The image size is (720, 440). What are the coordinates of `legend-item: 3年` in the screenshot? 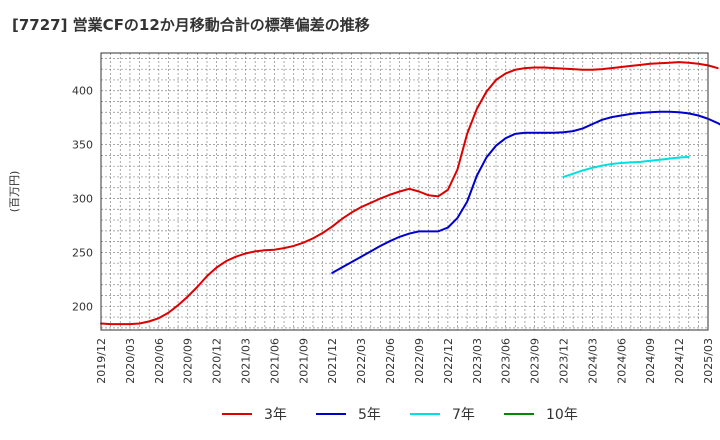 It's located at (254, 415).